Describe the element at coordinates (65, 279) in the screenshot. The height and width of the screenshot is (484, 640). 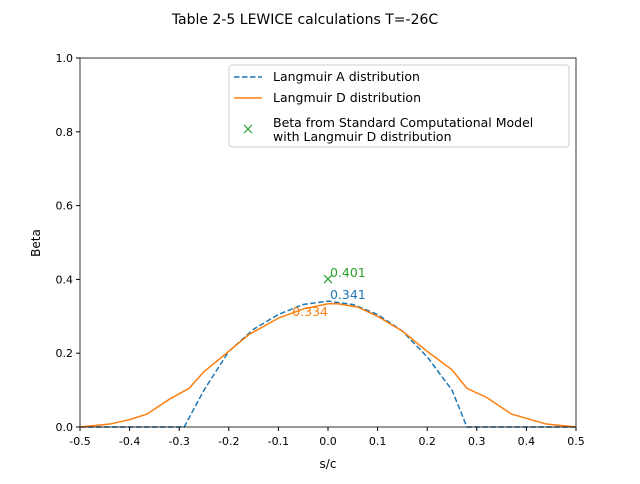
I see `y-tick-label: 0.4` at that location.